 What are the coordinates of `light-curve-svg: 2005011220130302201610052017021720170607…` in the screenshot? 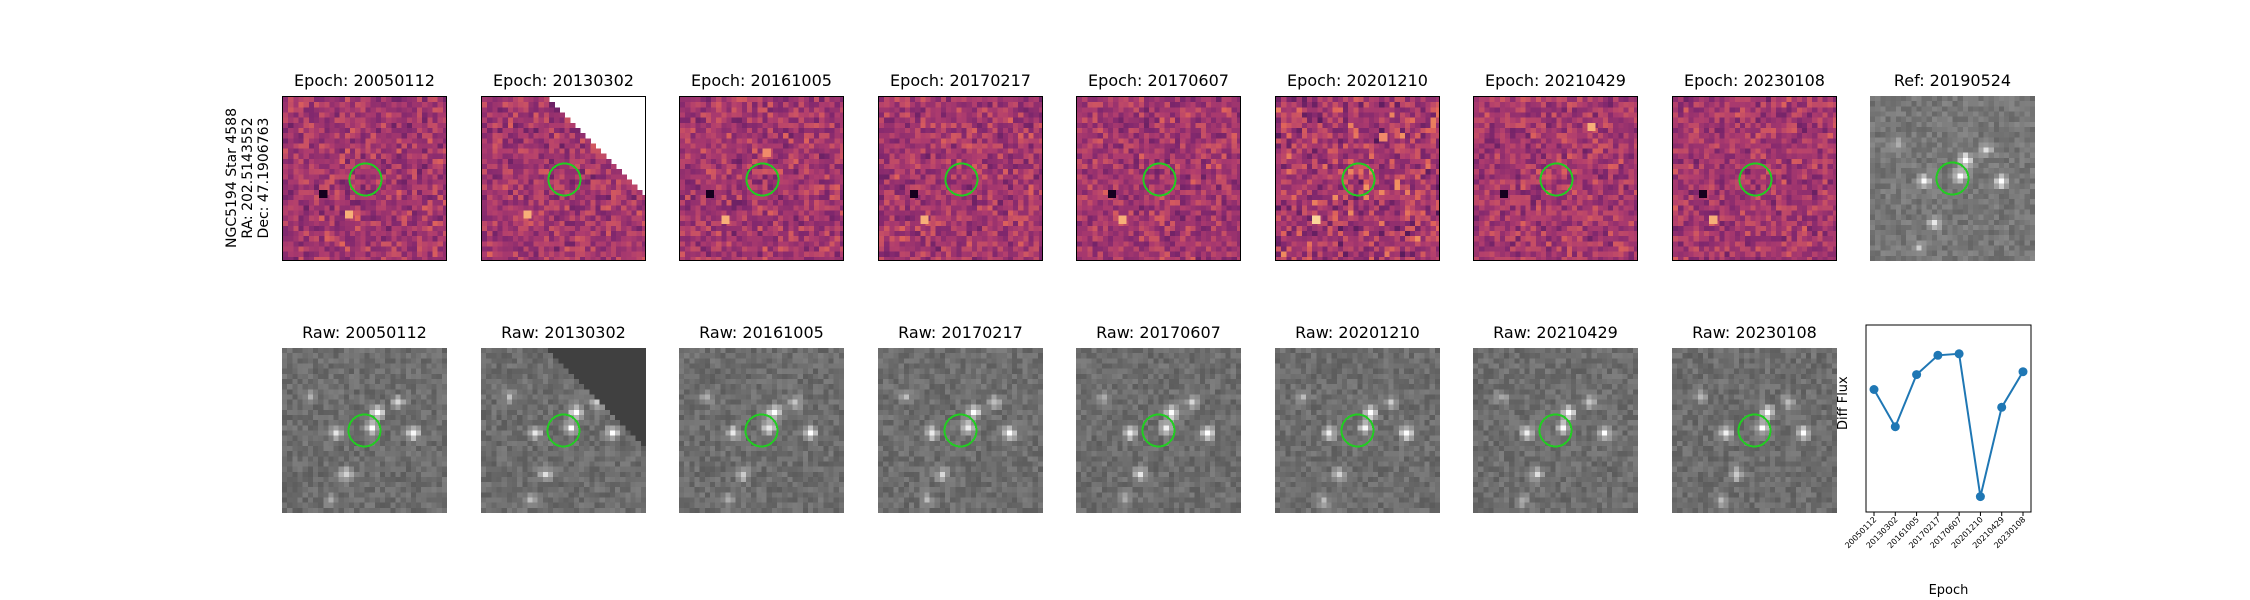 It's located at (1937, 437).